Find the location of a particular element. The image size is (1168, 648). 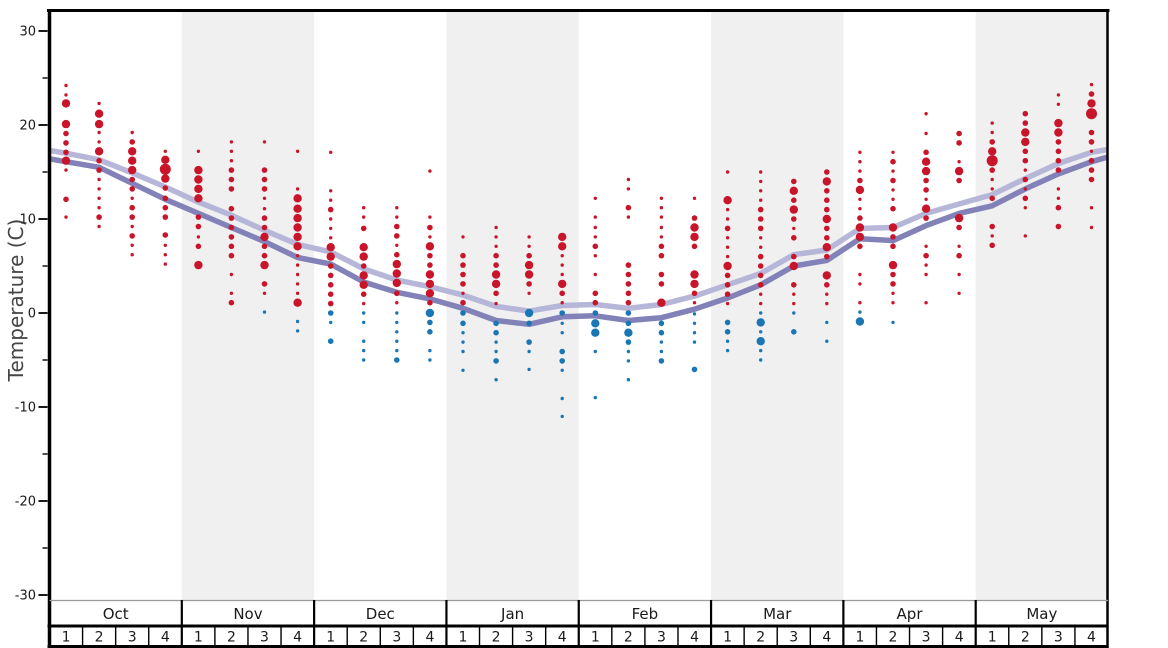

y-tick-label: -10 is located at coordinates (25, 408).